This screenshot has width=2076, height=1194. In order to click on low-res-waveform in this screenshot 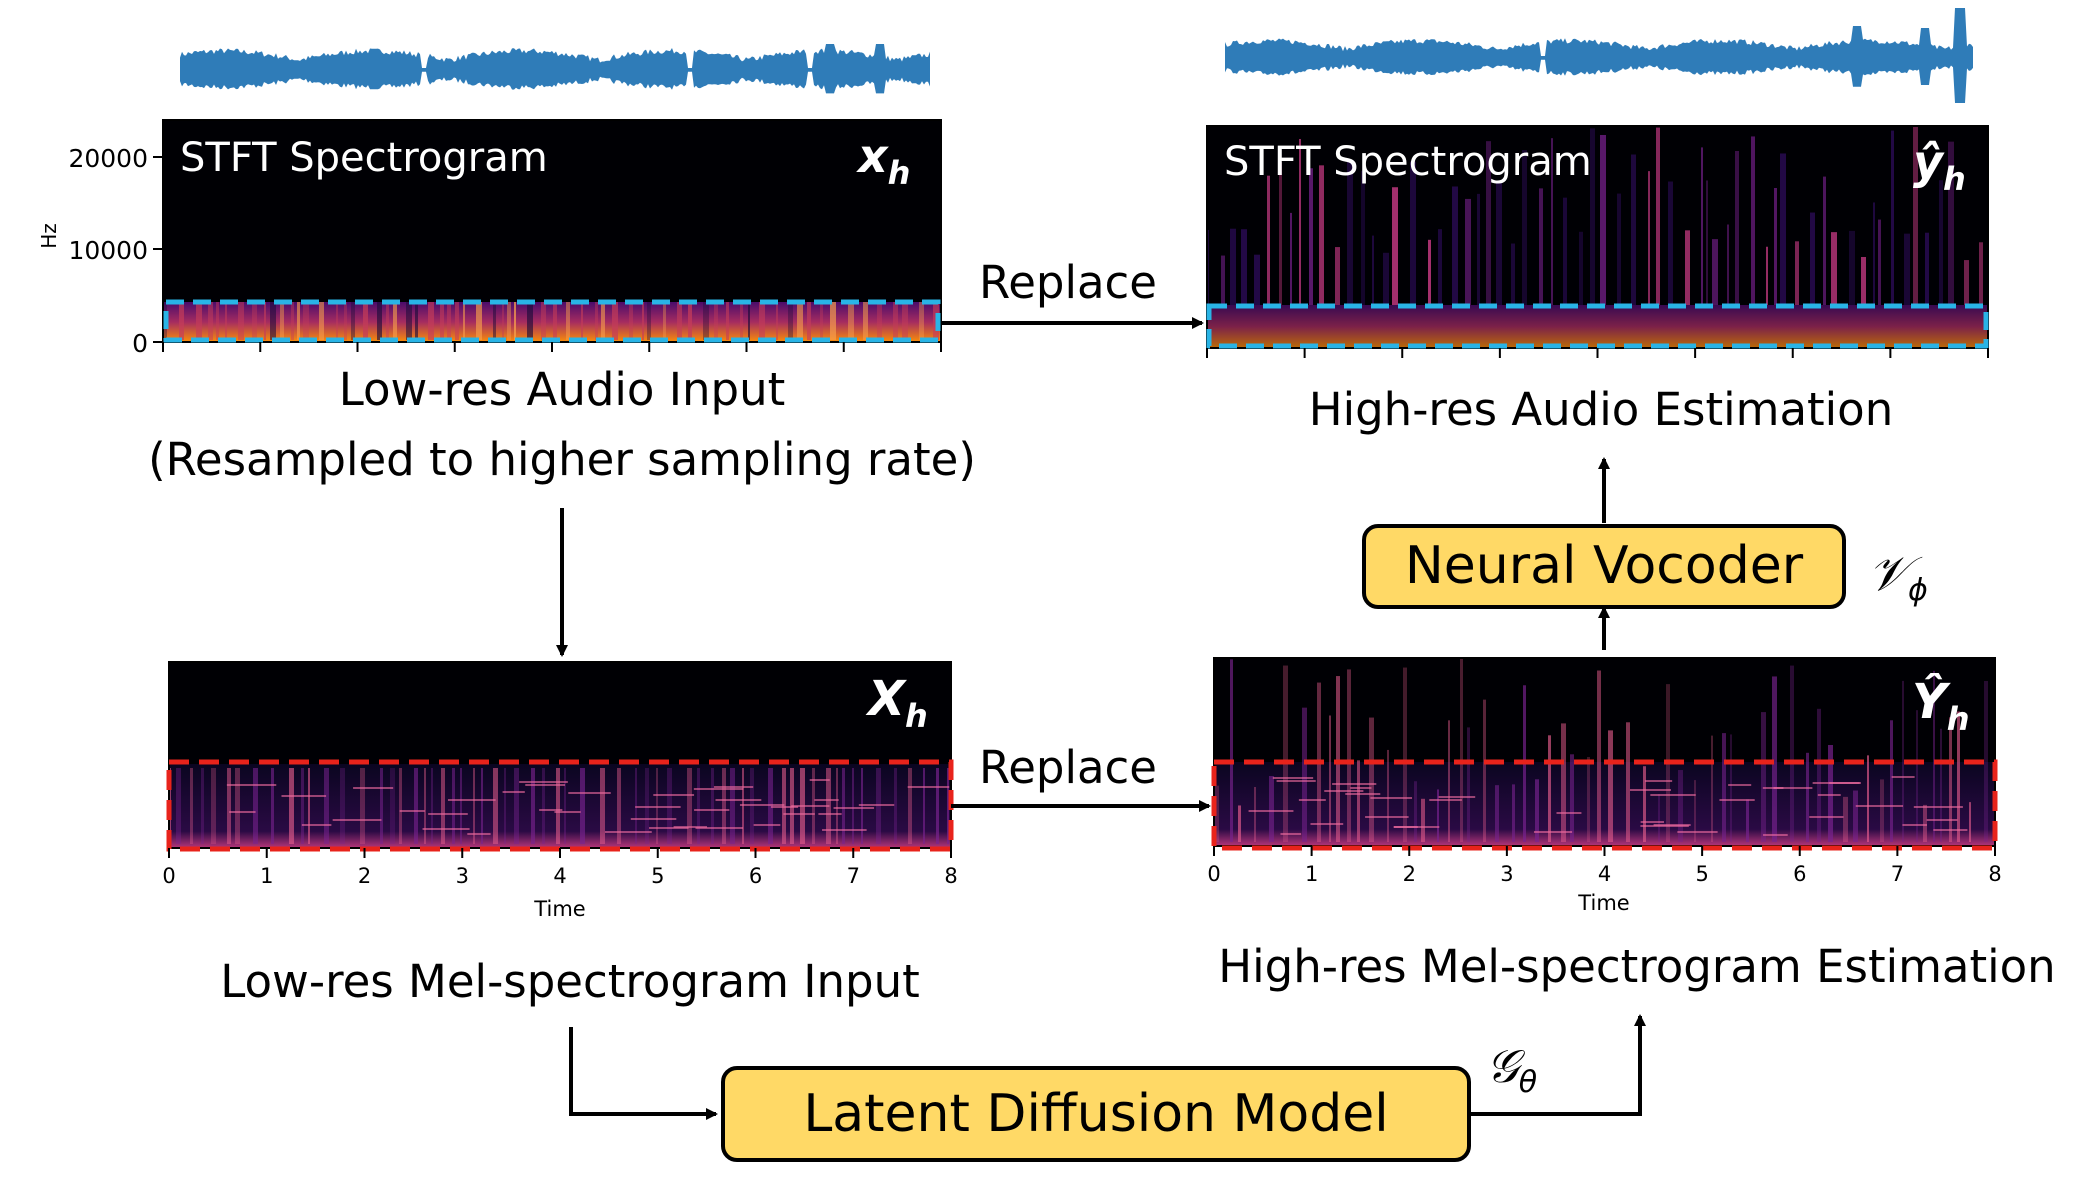, I will do `click(555, 69)`.